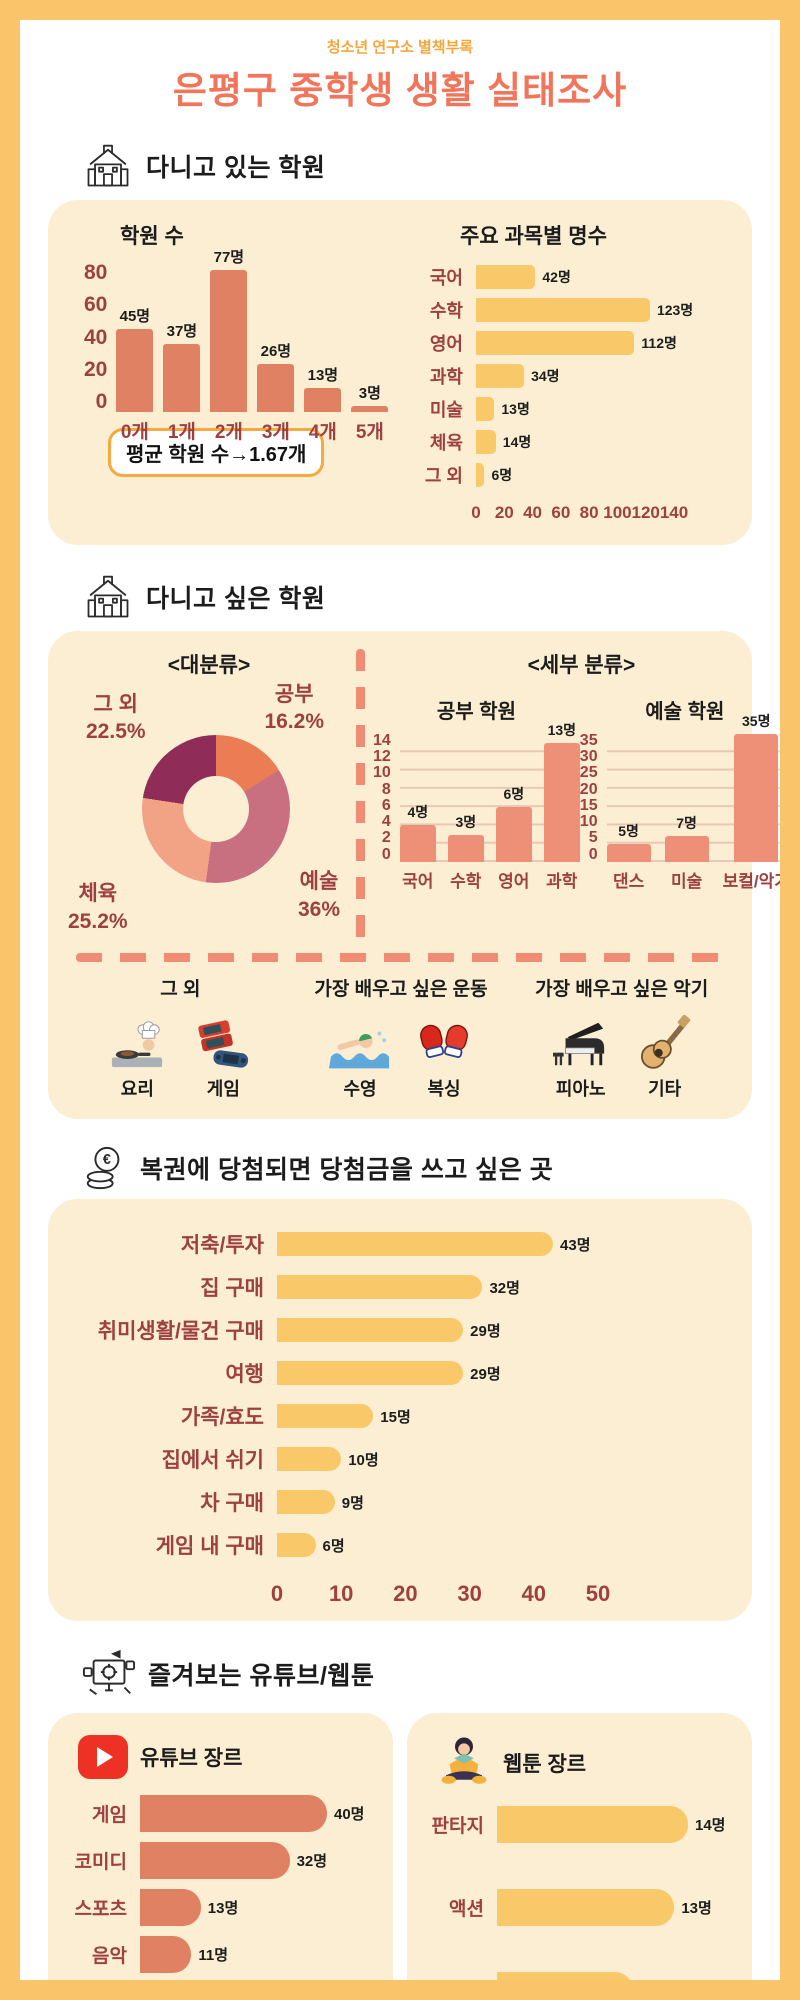 This screenshot has width=800, height=2000. Describe the element at coordinates (580, 1824) in the screenshot. I see `chart-row: 판타지 14명` at that location.